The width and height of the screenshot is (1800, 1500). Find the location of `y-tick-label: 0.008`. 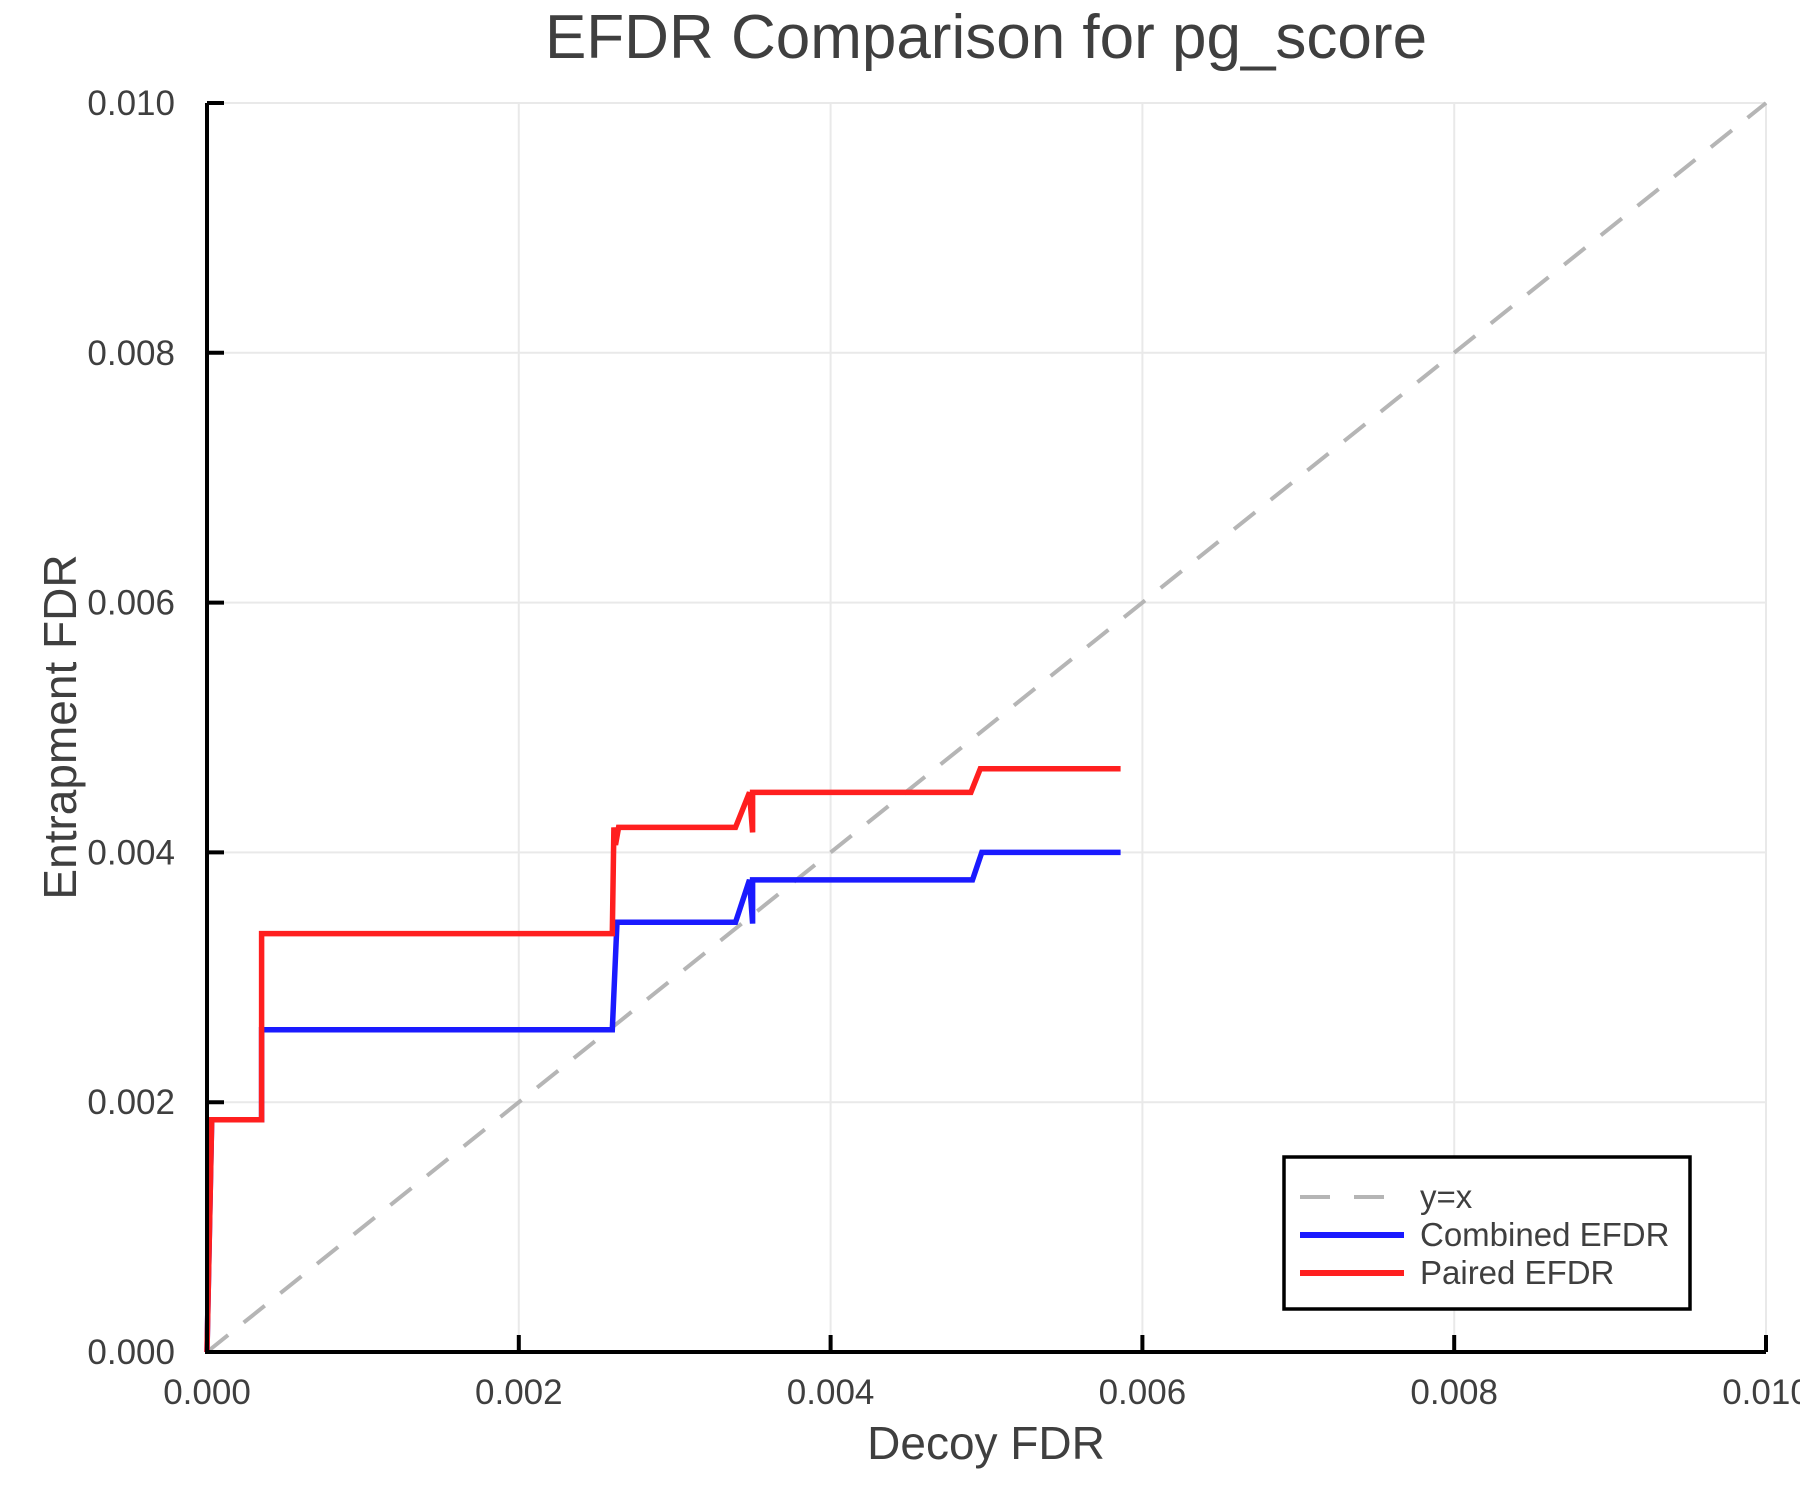

y-tick-label: 0.008 is located at coordinates (131, 353).